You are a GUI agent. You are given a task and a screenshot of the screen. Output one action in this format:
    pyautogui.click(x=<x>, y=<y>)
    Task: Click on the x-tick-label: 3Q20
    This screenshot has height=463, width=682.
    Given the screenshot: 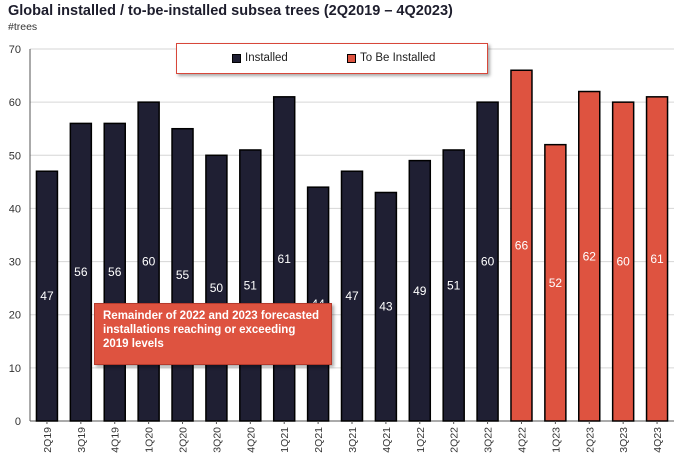 What is the action you would take?
    pyautogui.click(x=217, y=440)
    